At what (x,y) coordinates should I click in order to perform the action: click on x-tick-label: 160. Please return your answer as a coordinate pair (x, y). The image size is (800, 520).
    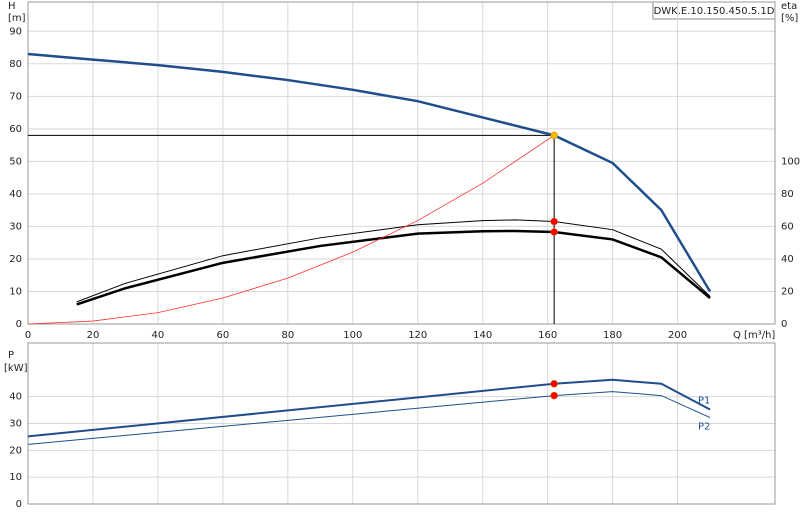
    Looking at the image, I should click on (547, 335).